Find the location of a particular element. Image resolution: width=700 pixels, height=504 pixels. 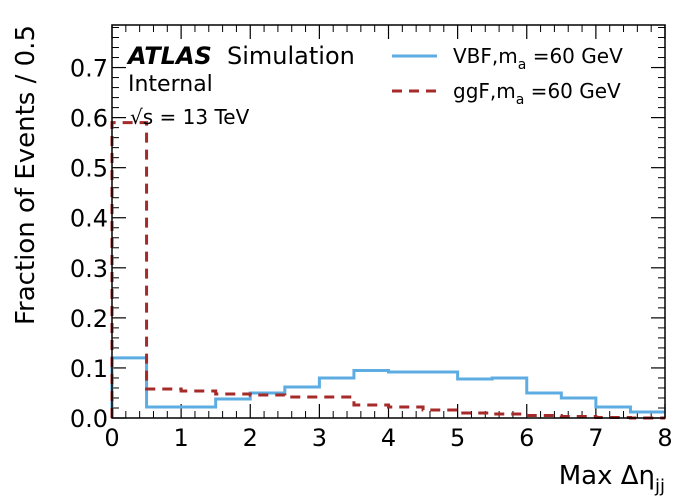

y-axis-title: Fraction of Events / 0.5 is located at coordinates (26, 175).